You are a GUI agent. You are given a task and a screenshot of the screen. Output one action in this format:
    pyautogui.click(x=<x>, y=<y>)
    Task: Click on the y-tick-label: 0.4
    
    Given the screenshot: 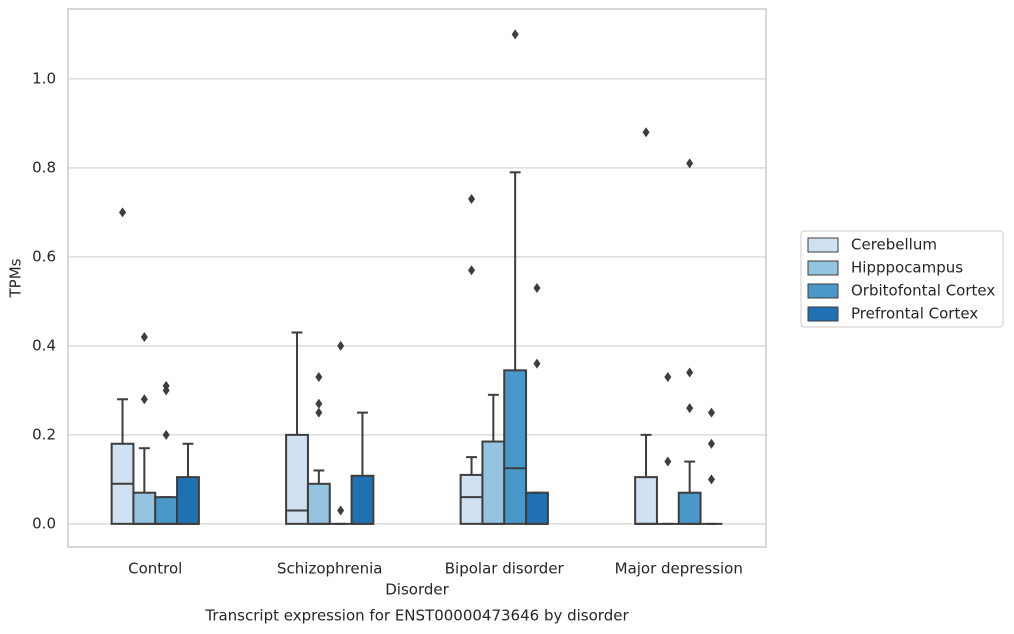 What is the action you would take?
    pyautogui.click(x=44, y=345)
    